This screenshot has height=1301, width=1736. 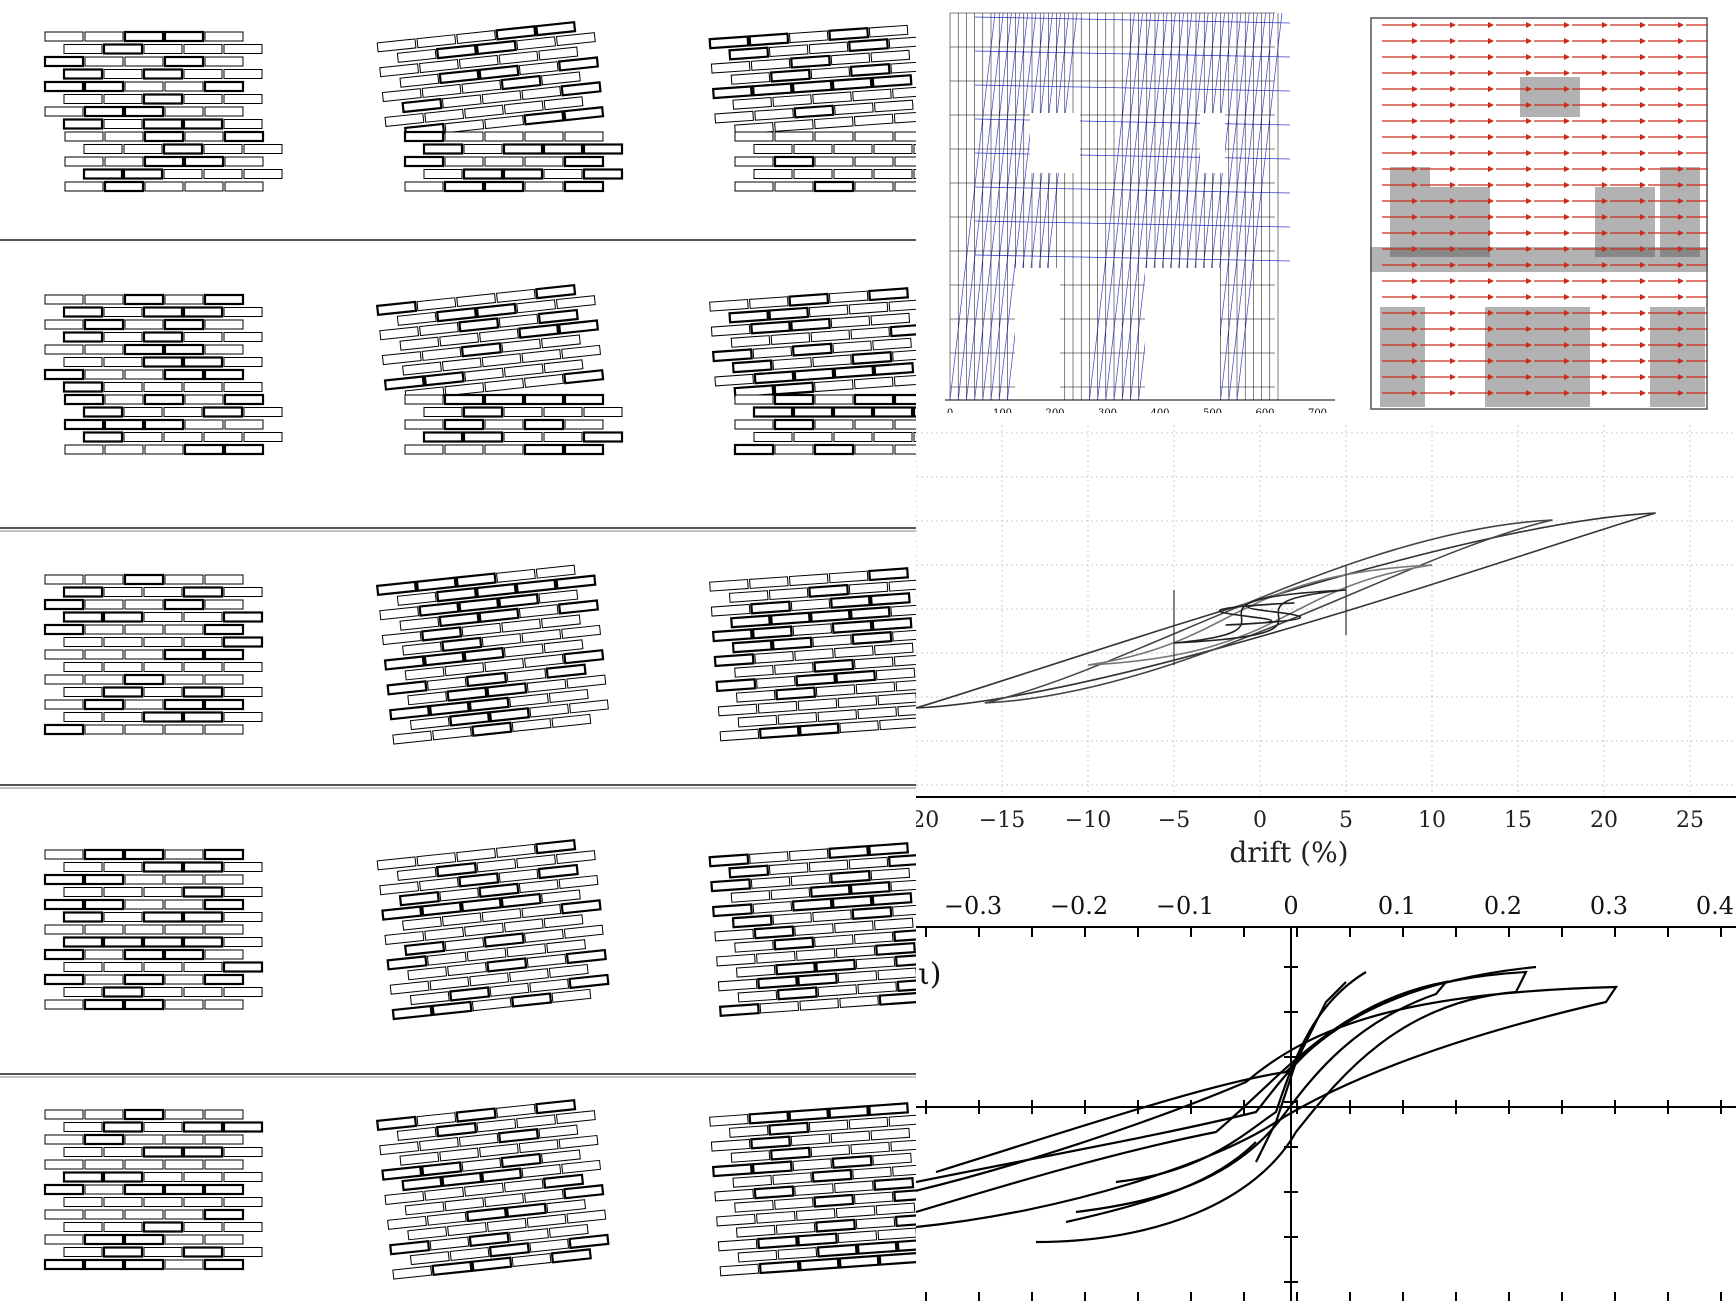 What do you see at coordinates (1268, 611) in the screenshot?
I see `hysteresis-loop` at bounding box center [1268, 611].